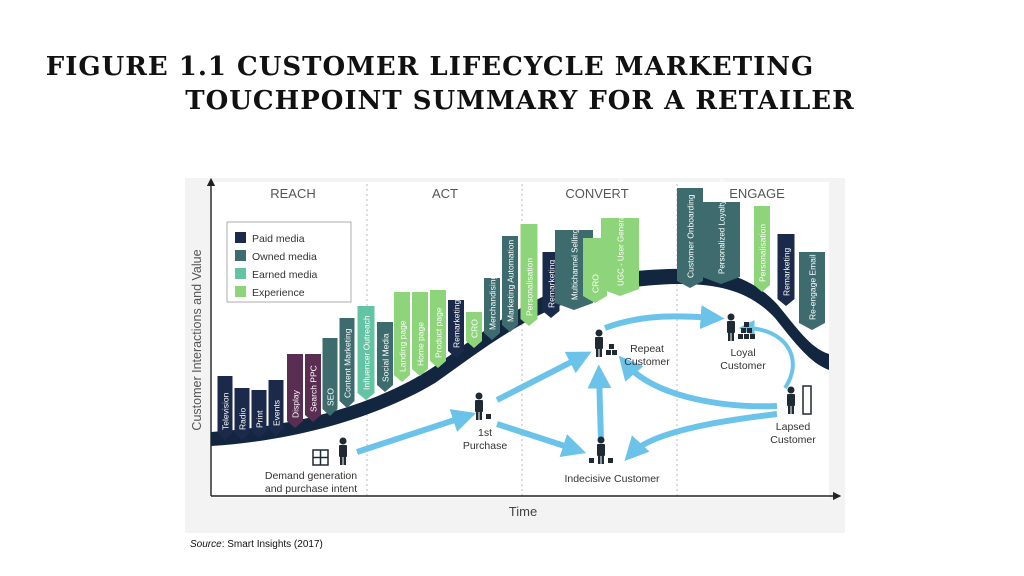 This screenshot has width=1024, height=576. What do you see at coordinates (243, 419) in the screenshot?
I see `touchpoint-label: Radio` at bounding box center [243, 419].